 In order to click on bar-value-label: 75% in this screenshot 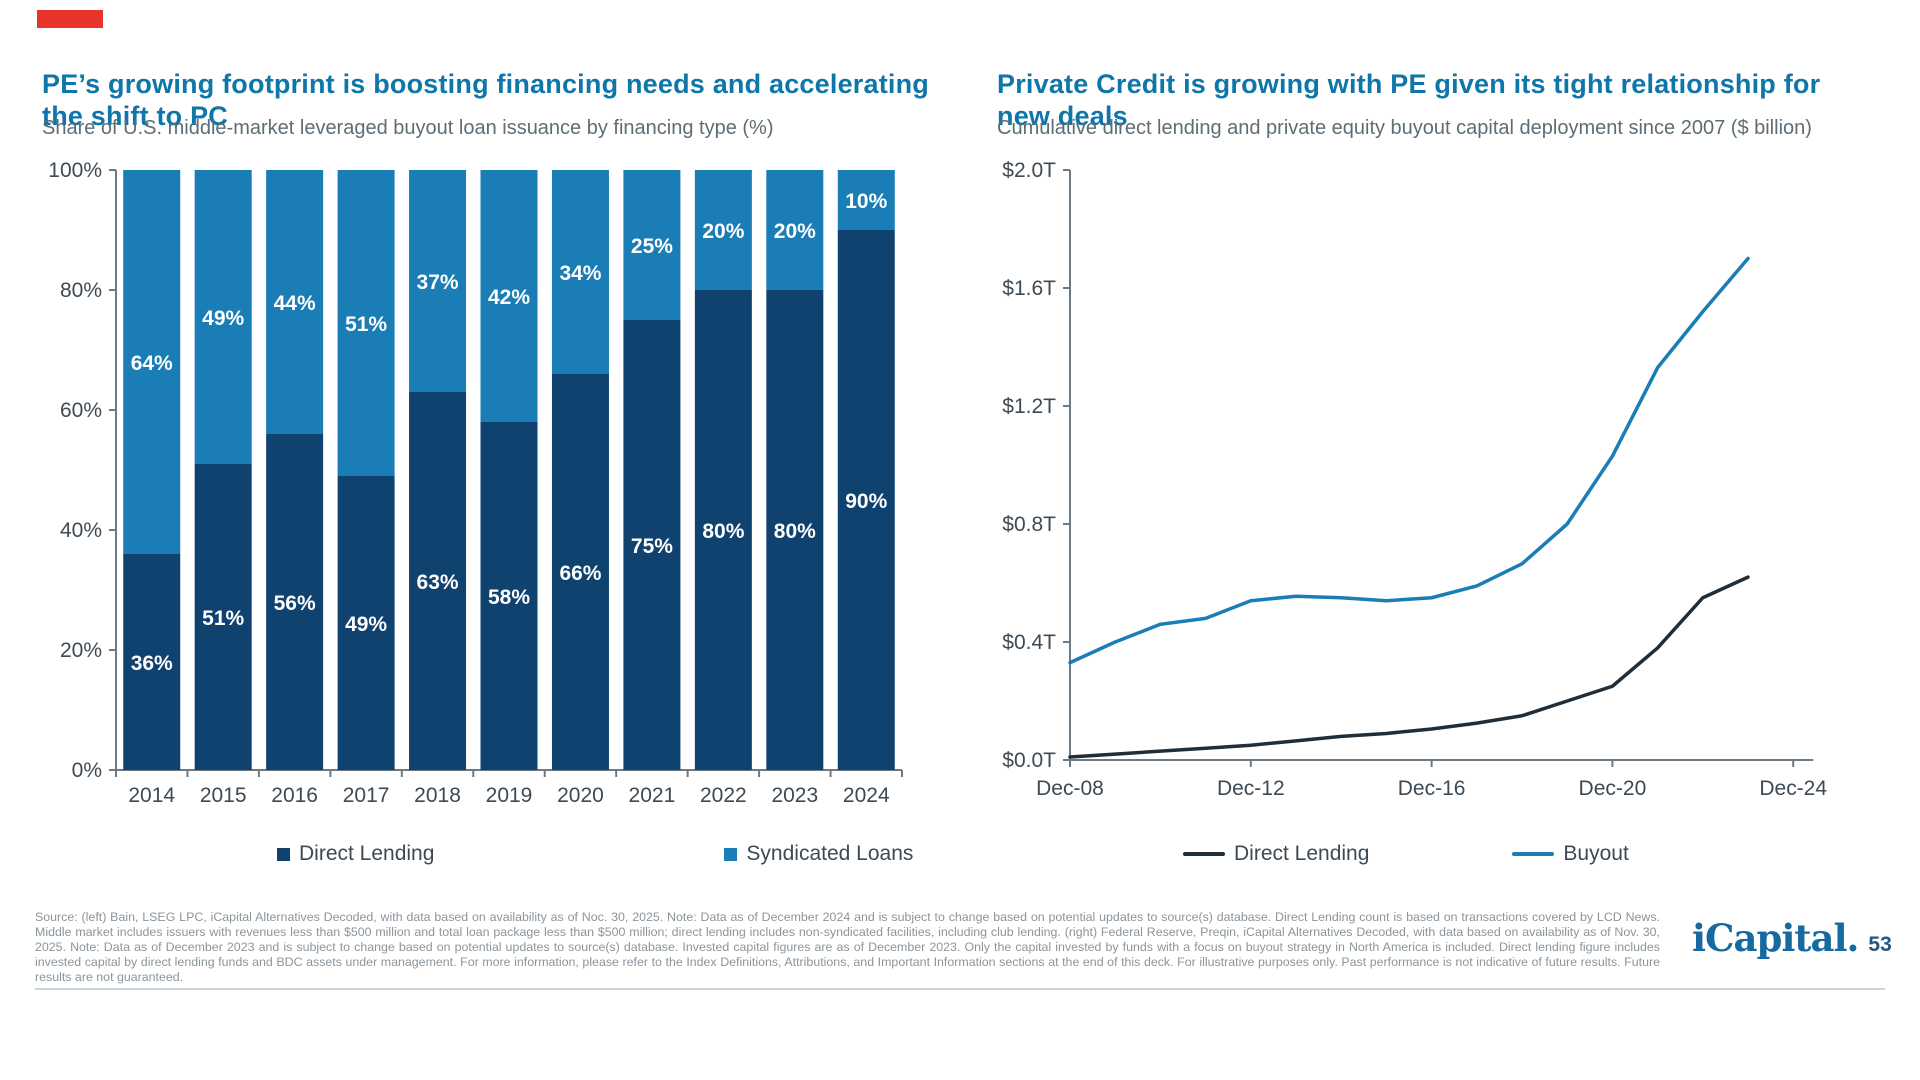, I will do `click(652, 546)`.